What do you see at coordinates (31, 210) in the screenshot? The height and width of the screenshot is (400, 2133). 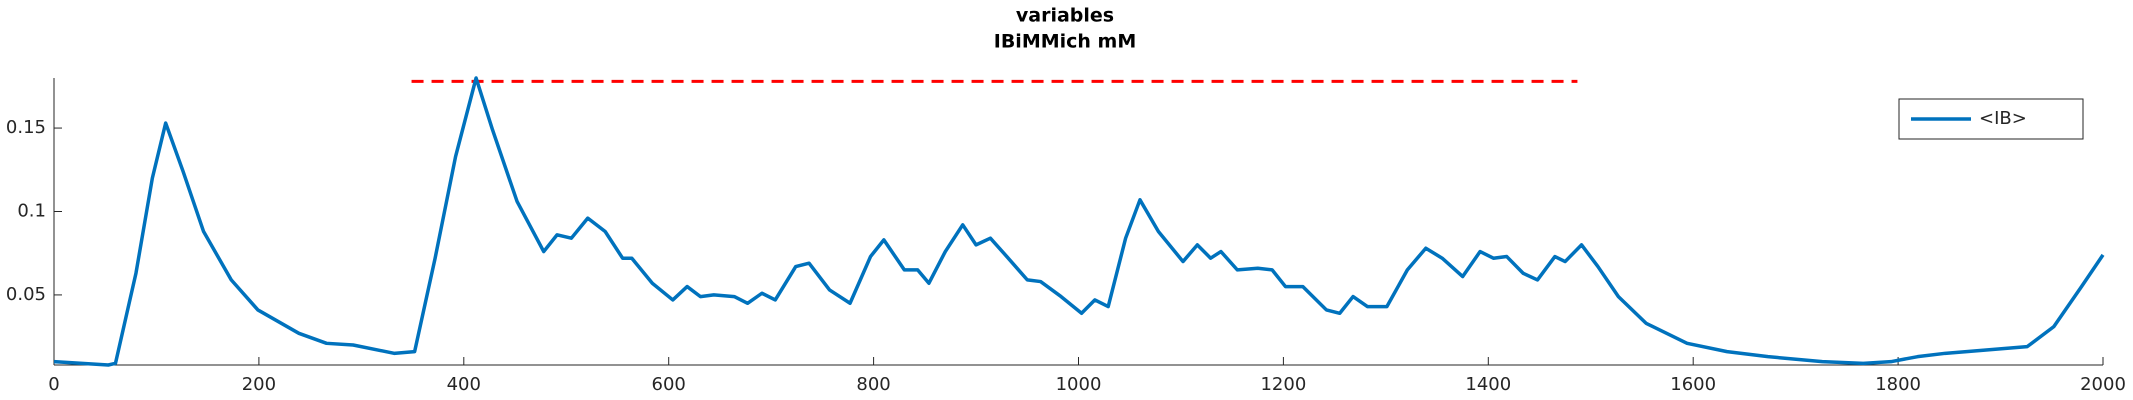 I see `y-tick-label: 0.1` at bounding box center [31, 210].